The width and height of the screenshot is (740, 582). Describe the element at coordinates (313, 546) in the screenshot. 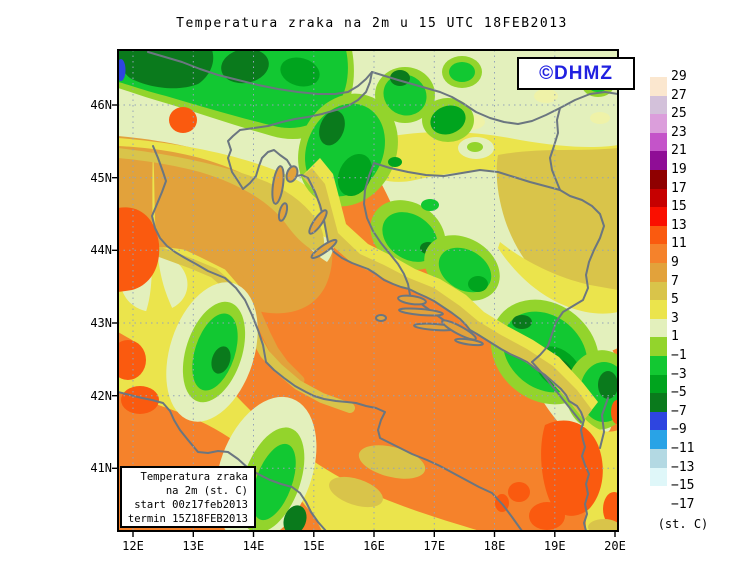

I see `lon-tick-label: 15E` at that location.